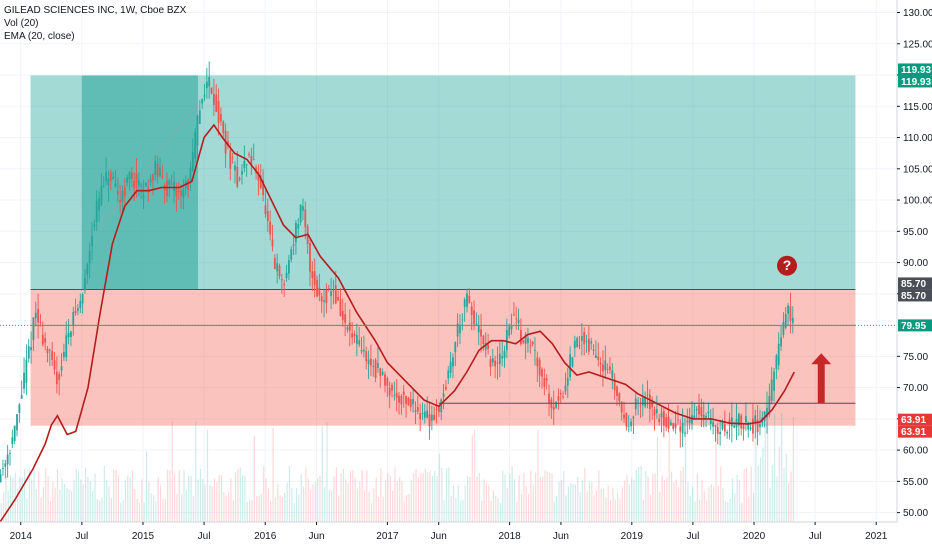 The width and height of the screenshot is (932, 550). Describe the element at coordinates (915, 388) in the screenshot. I see `price-tick-label: 70.00` at that location.